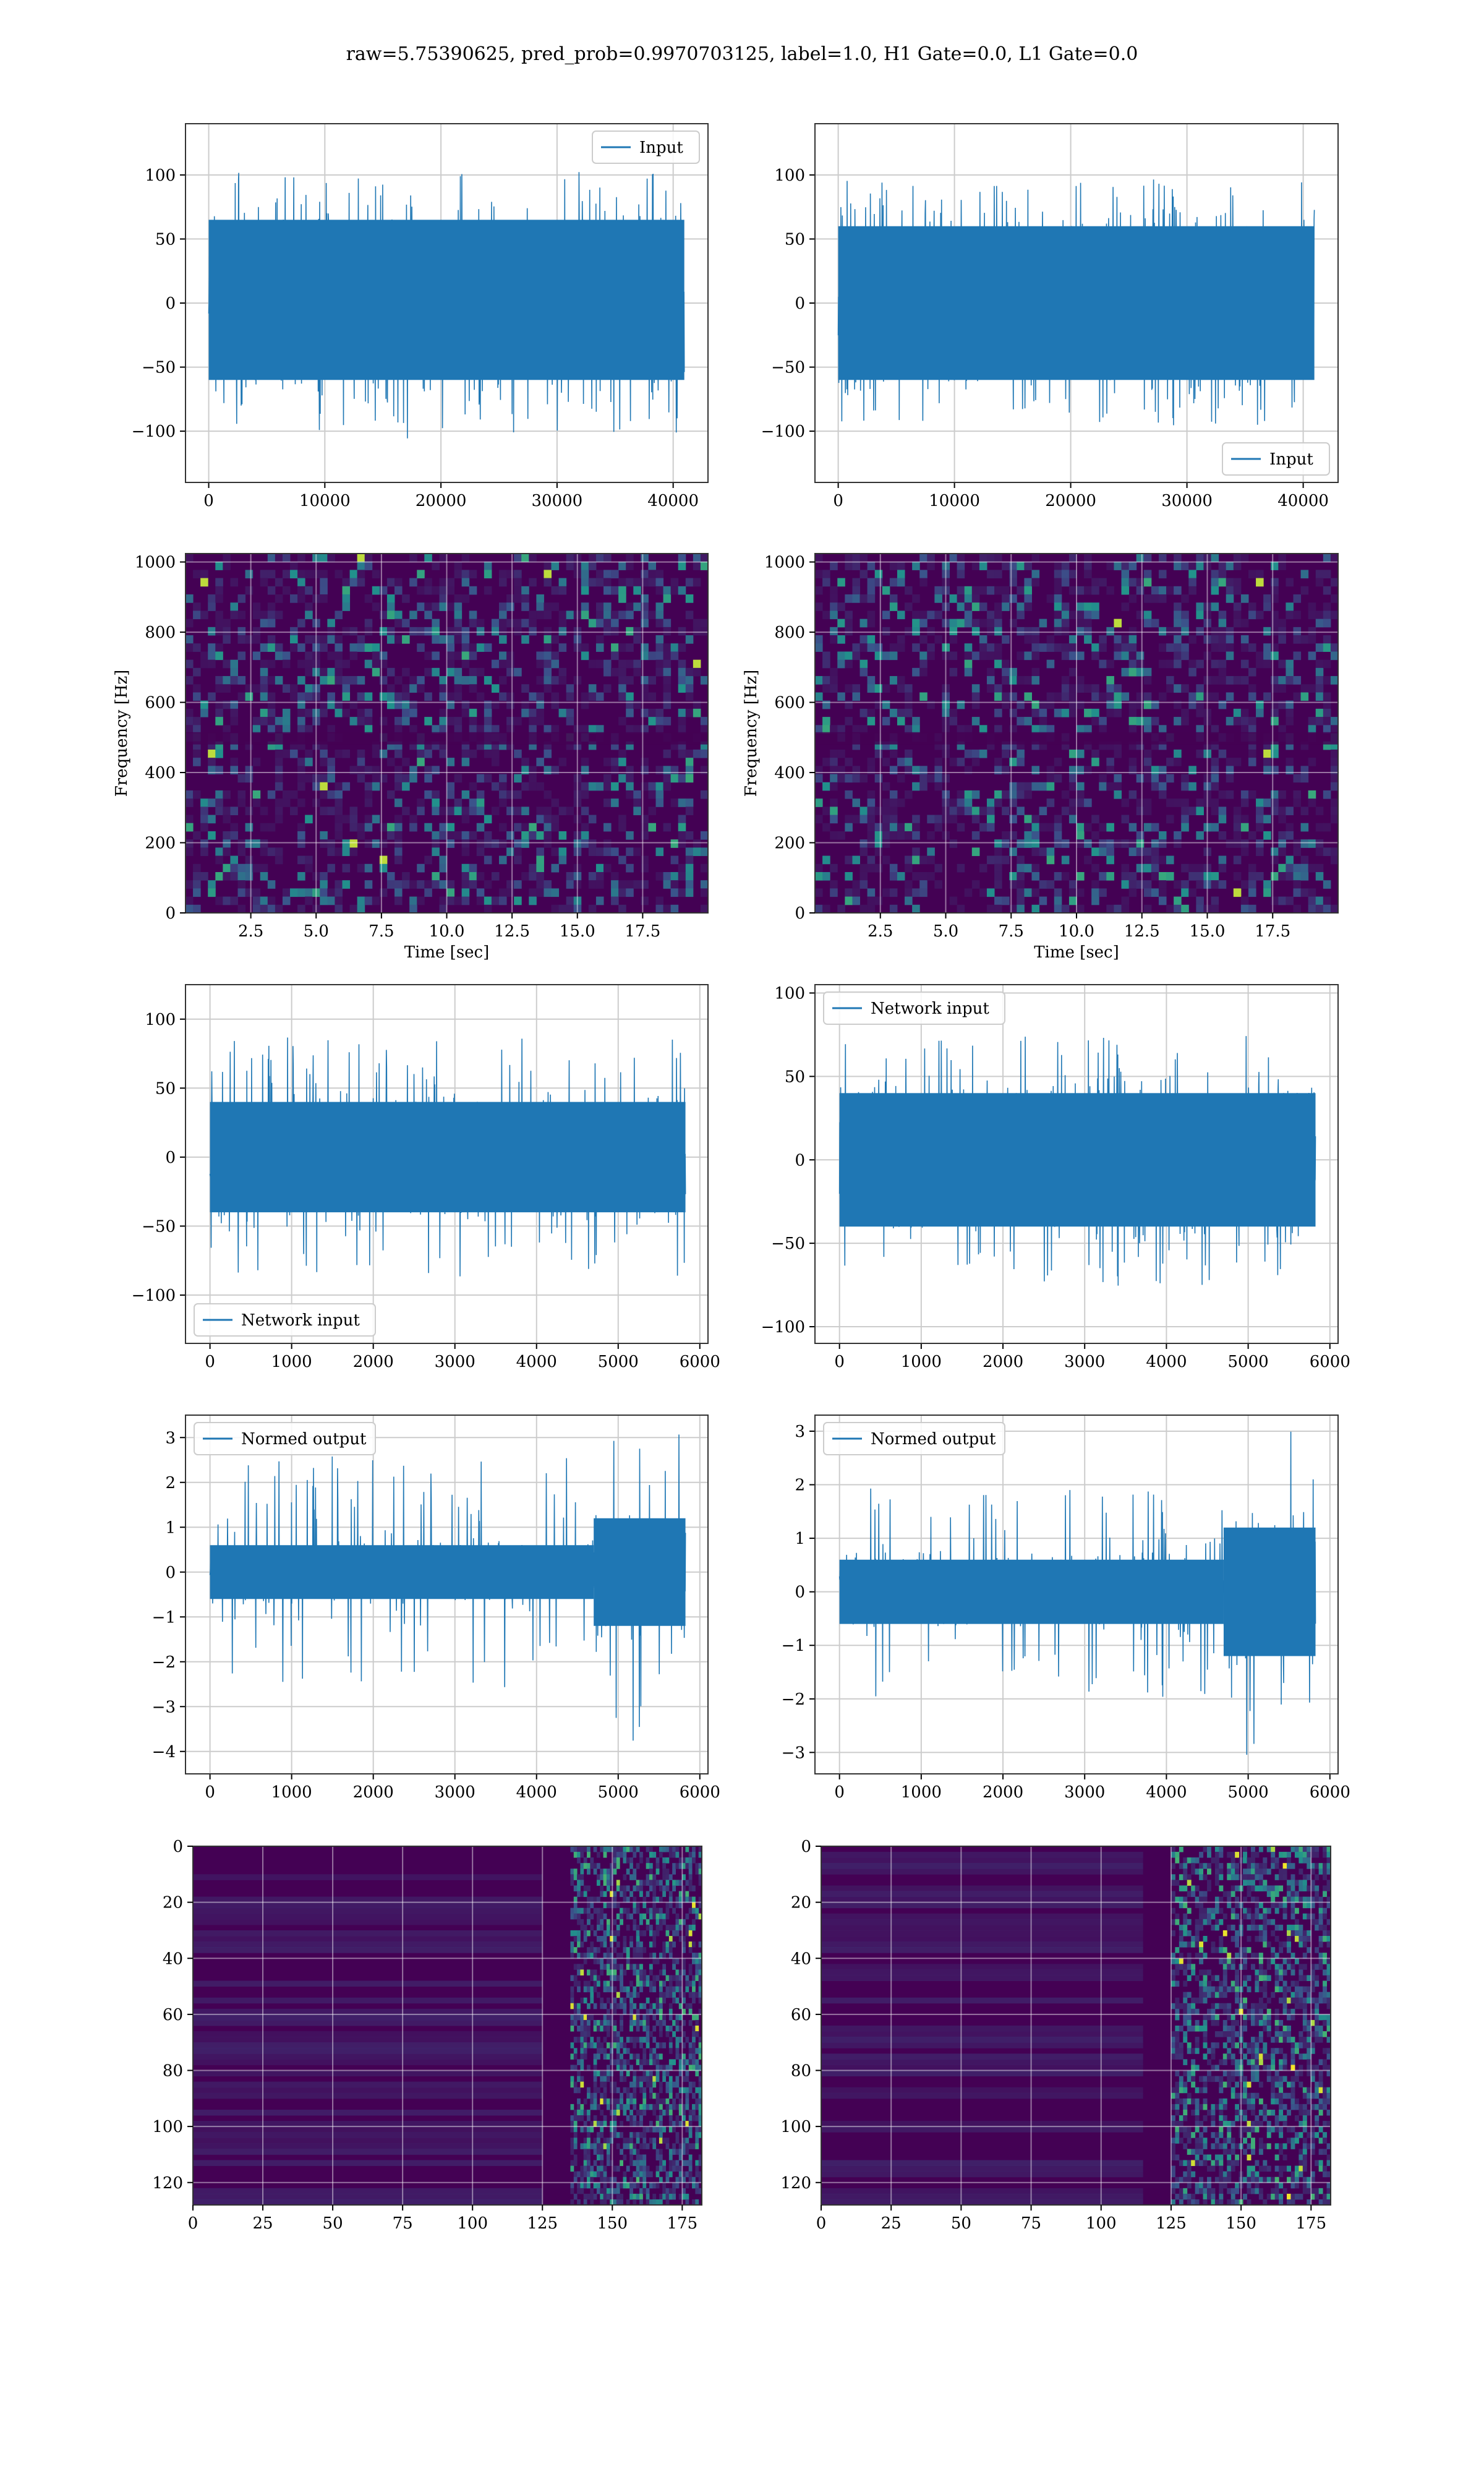  Describe the element at coordinates (783, 431) in the screenshot. I see `y-tick-label: −100` at that location.